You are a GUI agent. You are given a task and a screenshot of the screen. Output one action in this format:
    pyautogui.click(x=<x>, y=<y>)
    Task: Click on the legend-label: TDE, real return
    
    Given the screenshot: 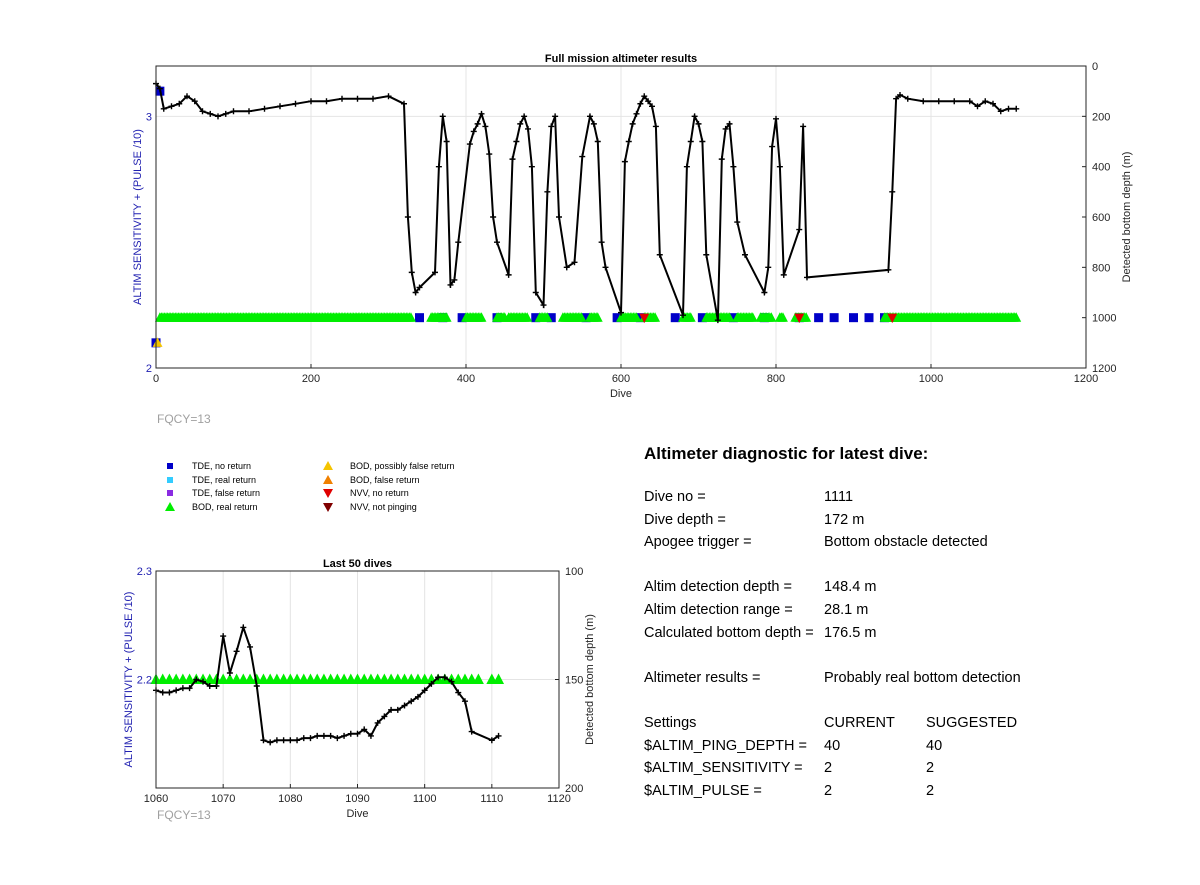 What is the action you would take?
    pyautogui.click(x=224, y=480)
    